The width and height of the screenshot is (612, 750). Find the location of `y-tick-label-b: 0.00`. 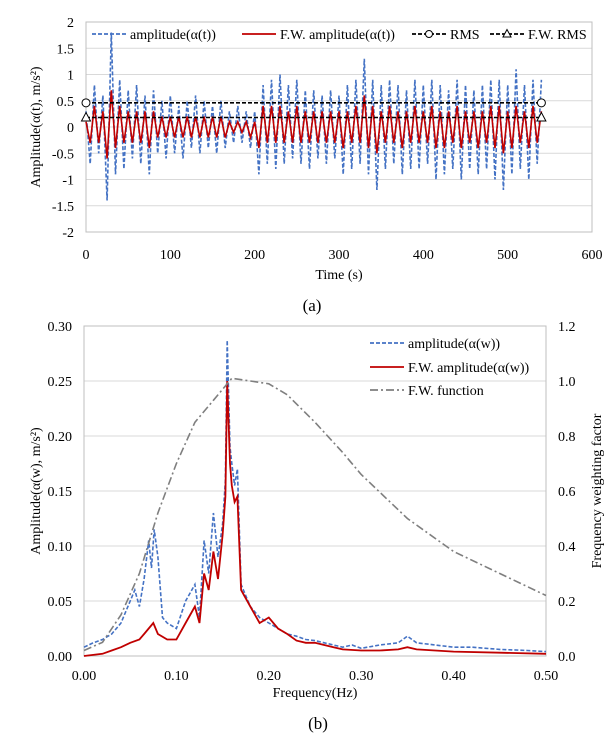

y-tick-label-b: 0.00 is located at coordinates (60, 657).